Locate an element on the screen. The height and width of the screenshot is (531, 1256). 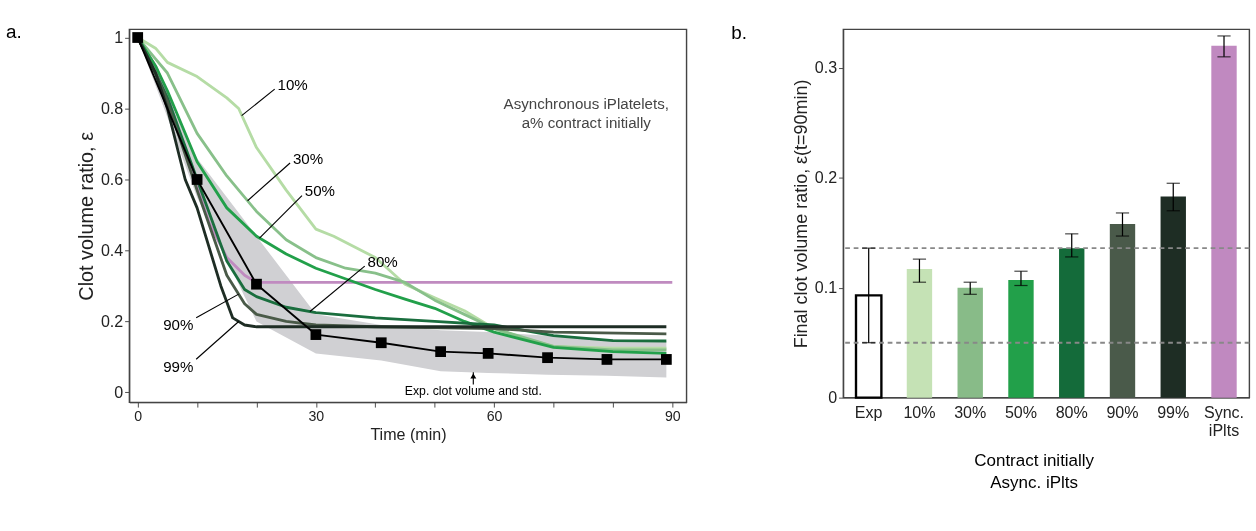
y-tick-label: 0.3 is located at coordinates (826, 67).